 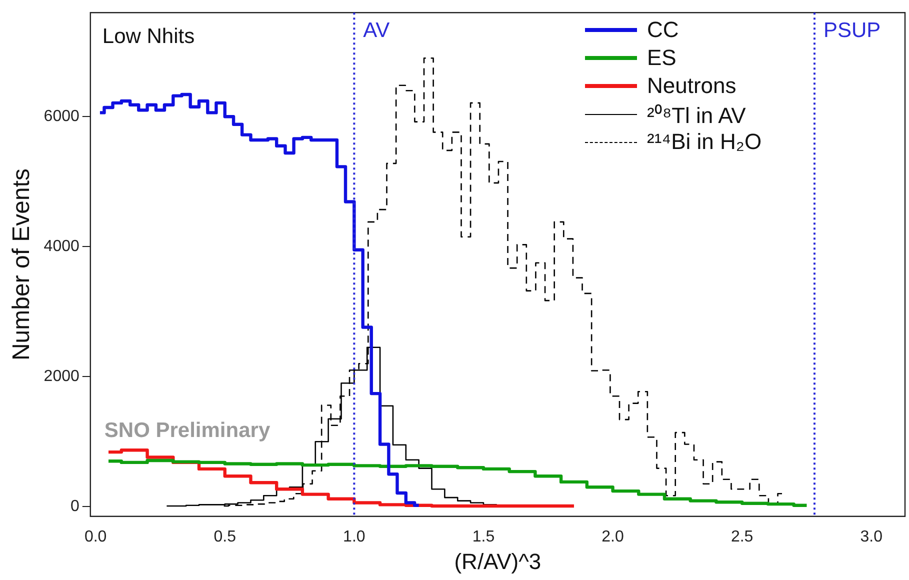 What do you see at coordinates (663, 30) in the screenshot?
I see `legend-label: CC` at bounding box center [663, 30].